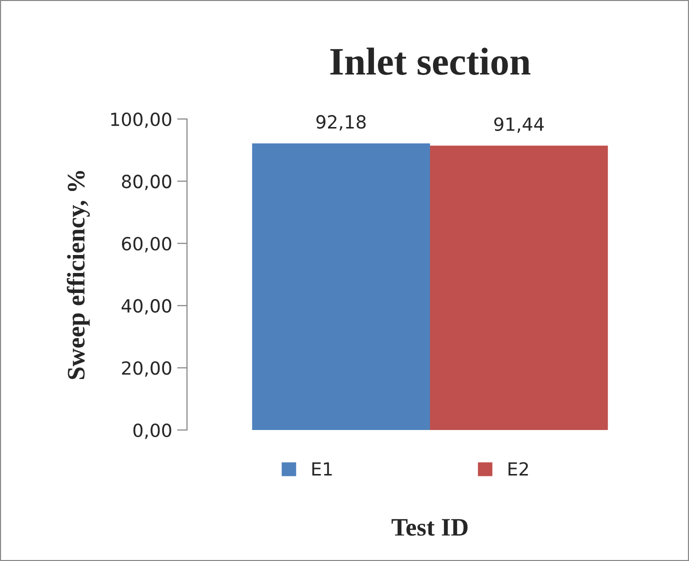  I want to click on y-tick-label: 60,00, so click(147, 244).